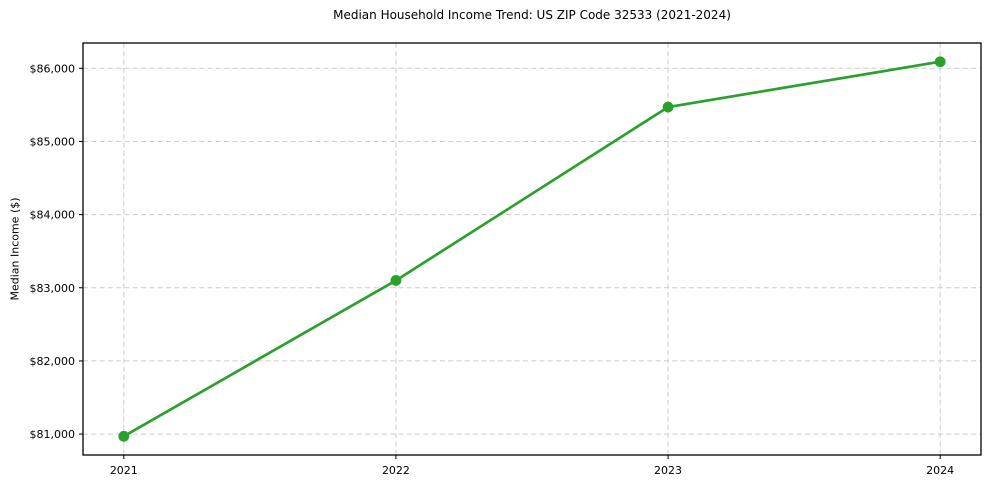 This screenshot has width=989, height=490. Describe the element at coordinates (940, 62) in the screenshot. I see `data-point-2024` at that location.